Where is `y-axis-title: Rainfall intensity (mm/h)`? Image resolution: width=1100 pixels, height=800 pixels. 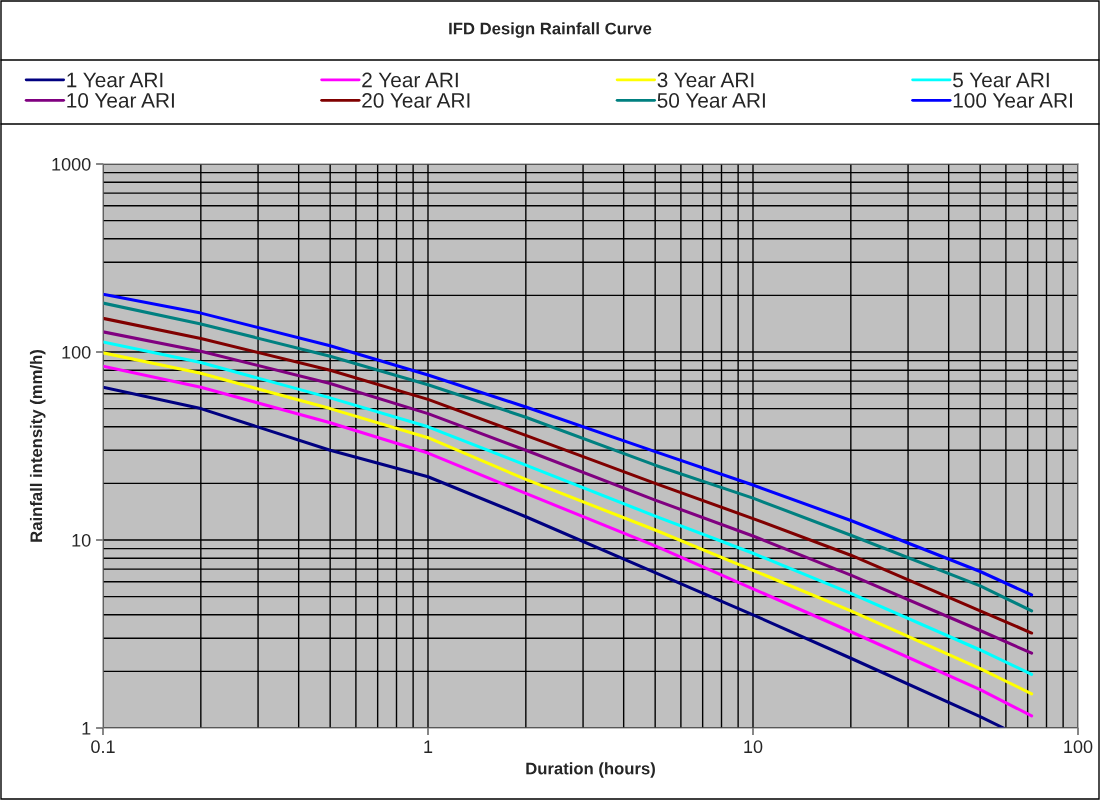
y-axis-title: Rainfall intensity (mm/h) is located at coordinates (37, 446).